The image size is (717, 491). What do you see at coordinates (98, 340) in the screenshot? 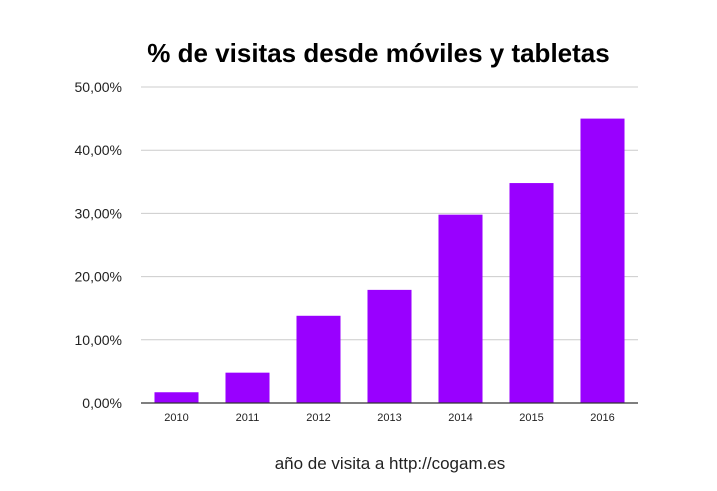
I see `y-tick-label: 10,00%` at bounding box center [98, 340].